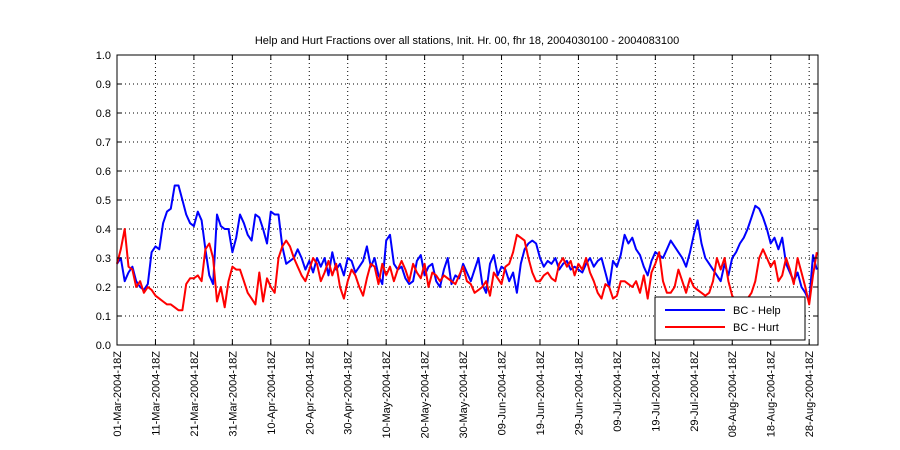 The height and width of the screenshot is (450, 900). What do you see at coordinates (618, 391) in the screenshot?
I see `x-tick-label: 09-Jul-2004-18Z` at bounding box center [618, 391].